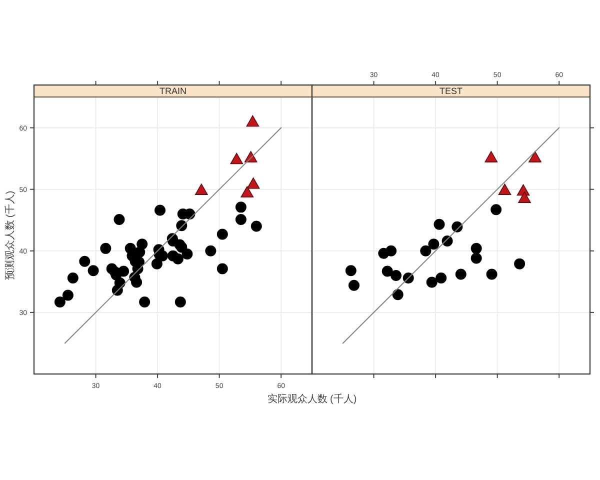 The width and height of the screenshot is (600, 480). I want to click on chart-title: TRAIN, so click(173, 91).